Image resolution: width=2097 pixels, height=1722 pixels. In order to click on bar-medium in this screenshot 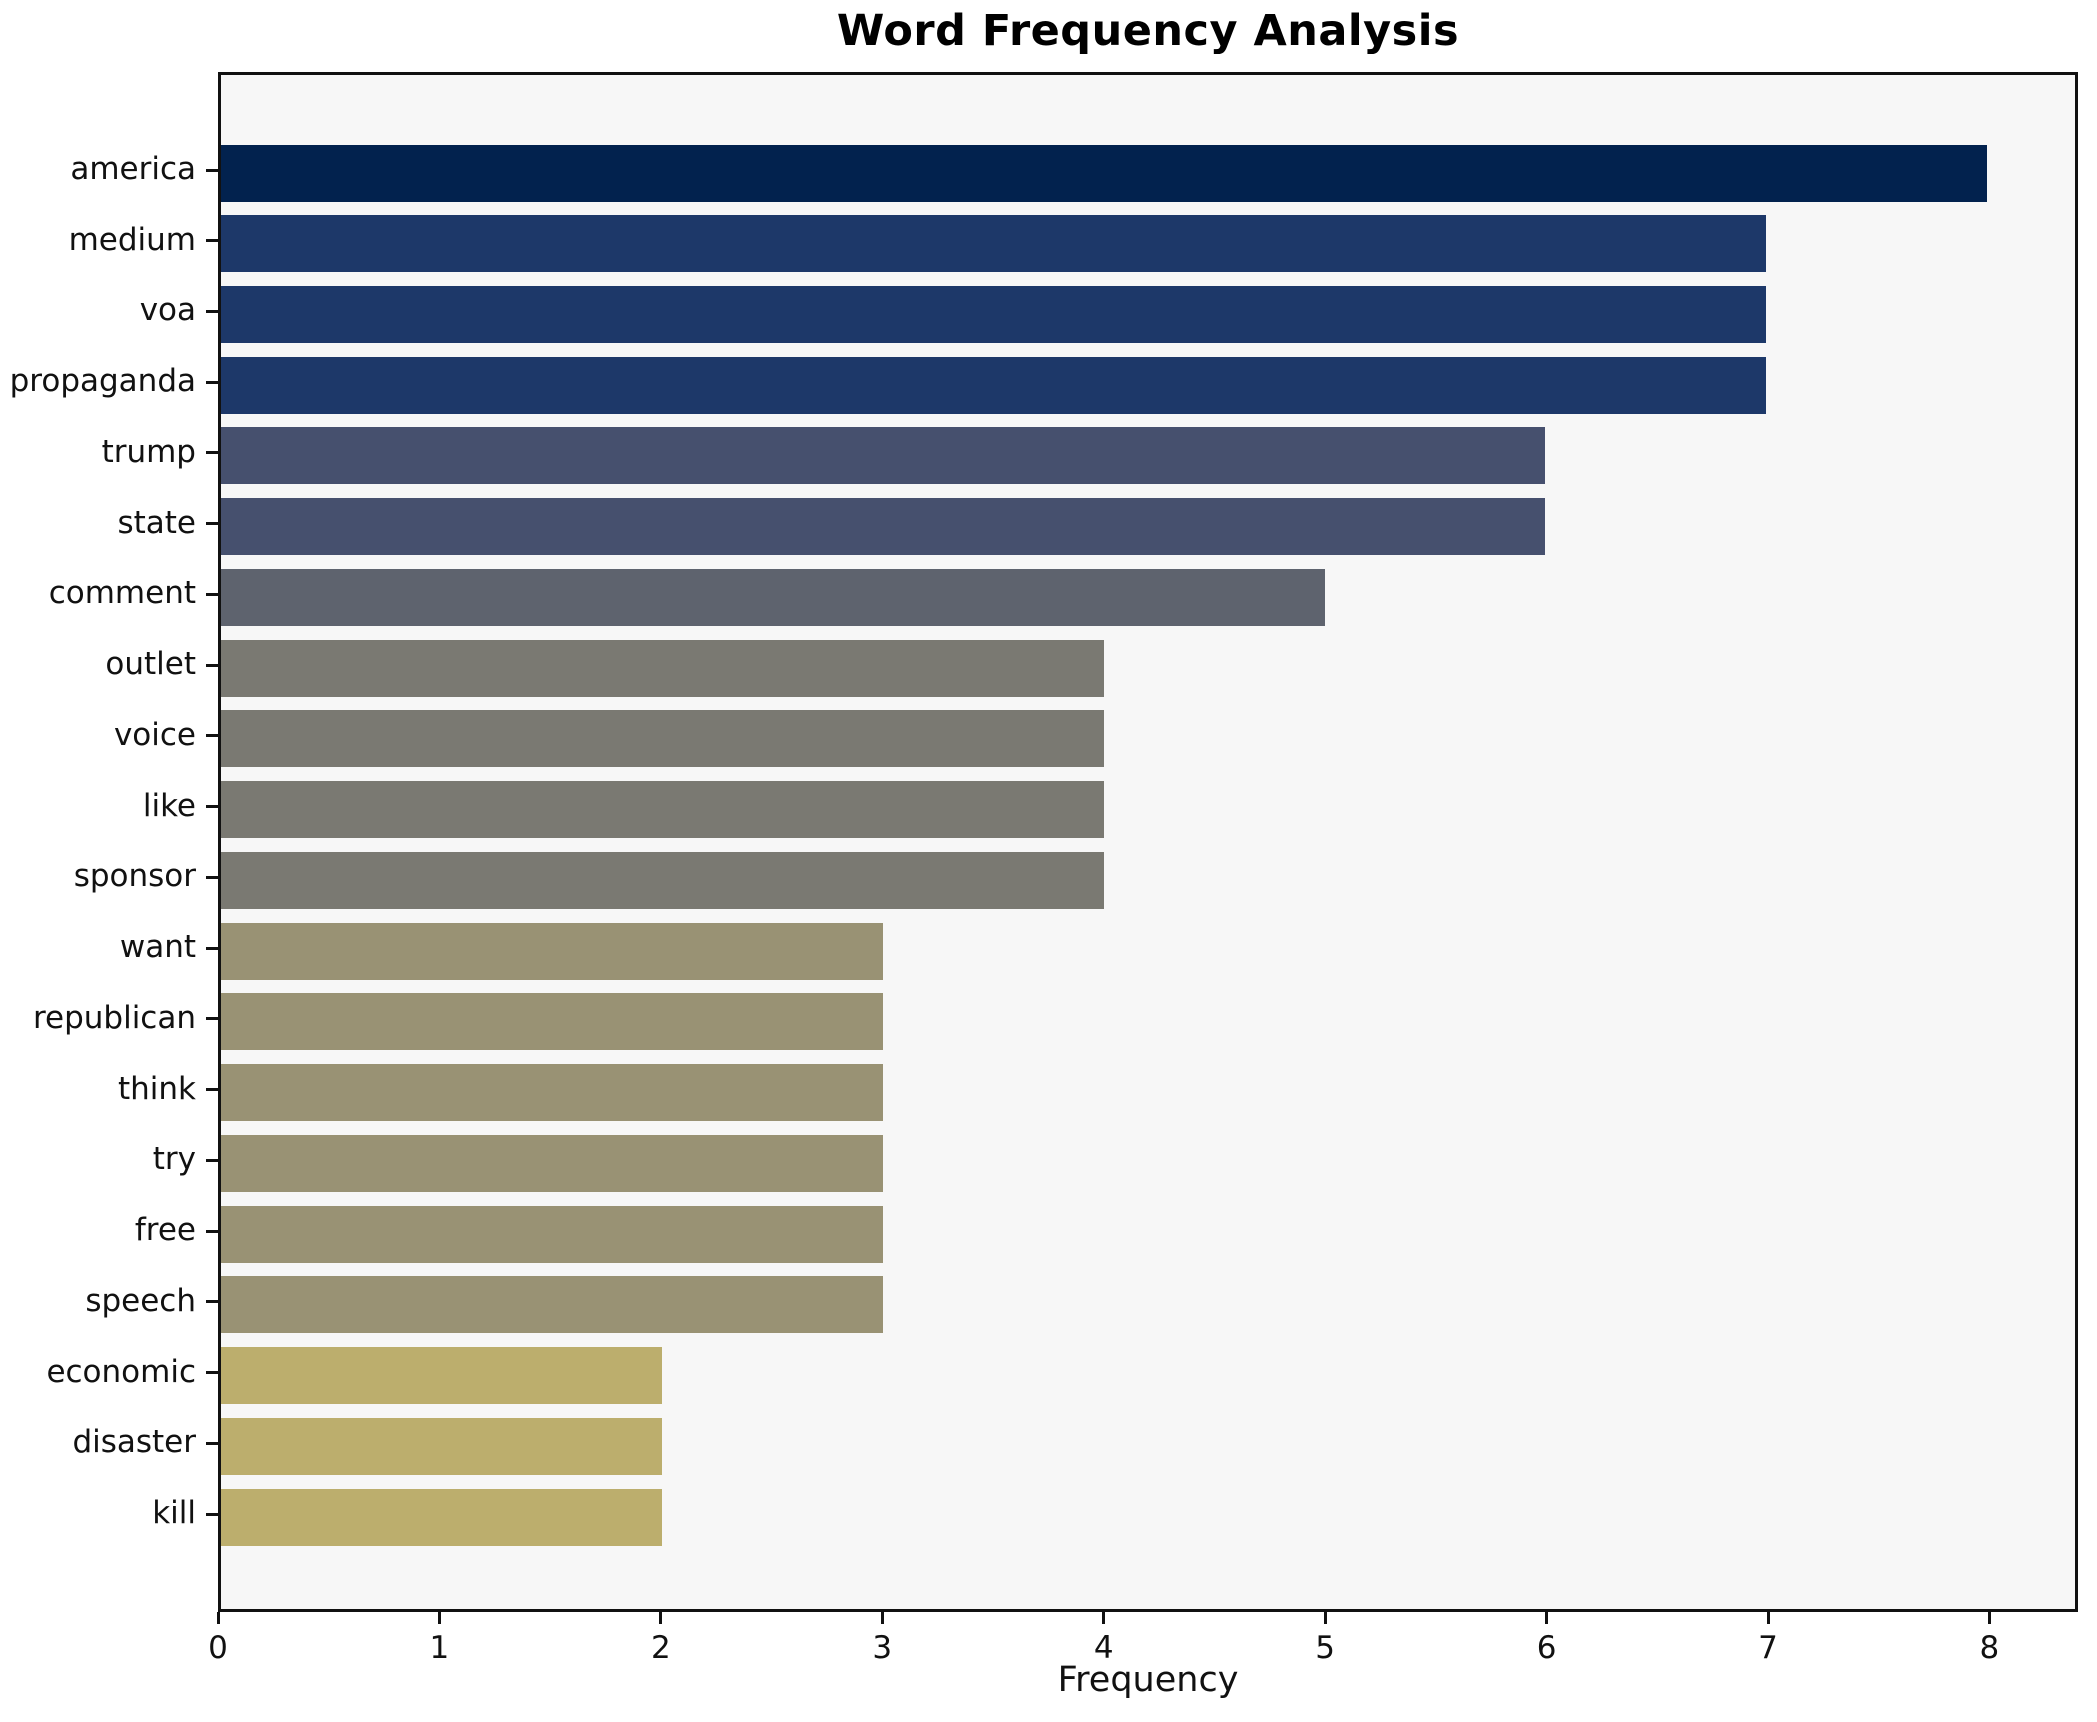, I will do `click(993, 244)`.